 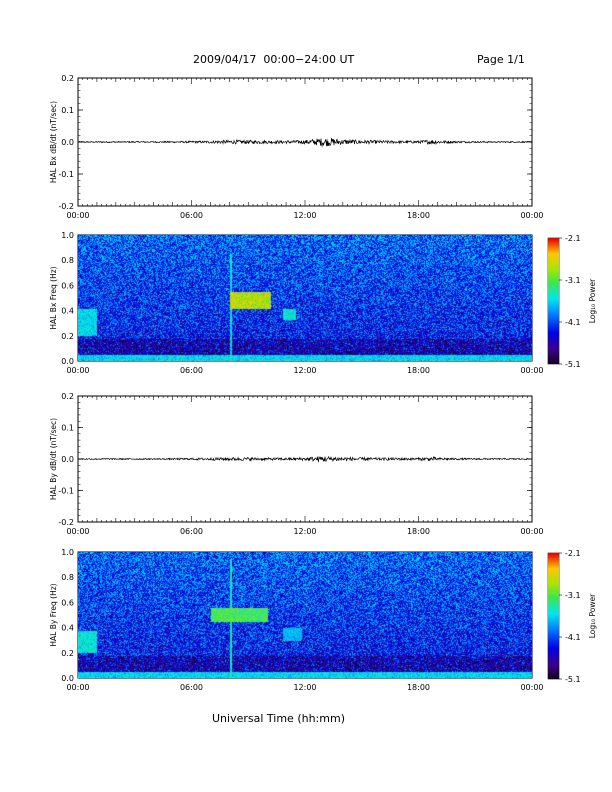 What do you see at coordinates (53, 459) in the screenshot?
I see `y-axis-label: HAL By dB/dt (nT/sec)` at bounding box center [53, 459].